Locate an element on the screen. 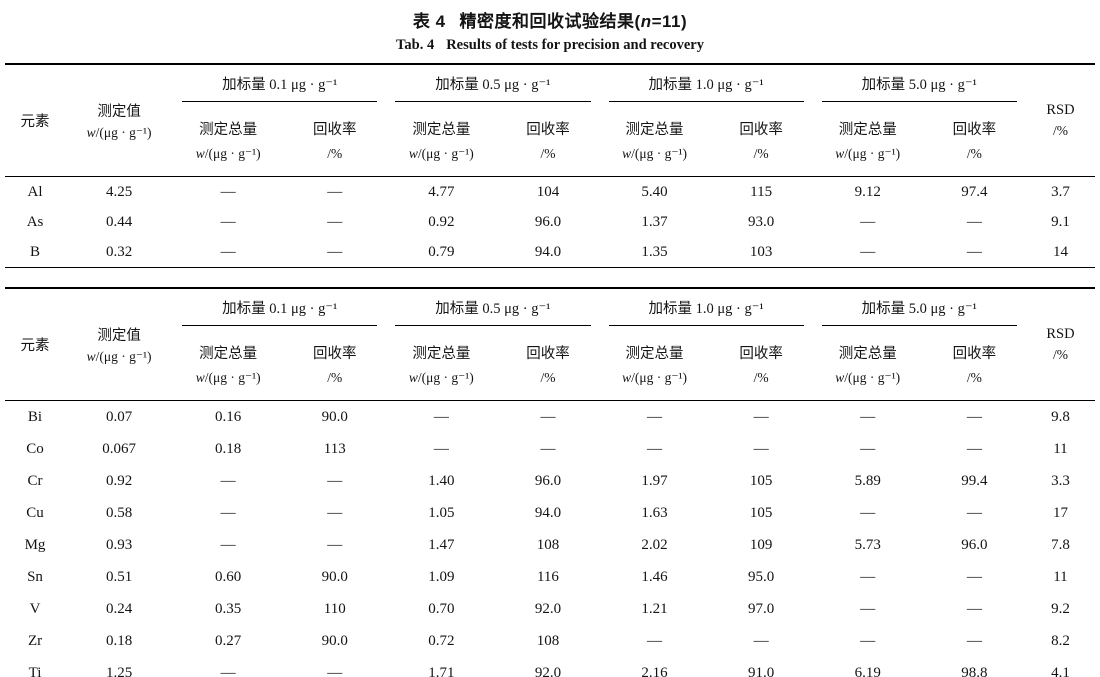  col-header-total-1: 测定总量 w/(μg · g⁻¹) is located at coordinates (228, 363).